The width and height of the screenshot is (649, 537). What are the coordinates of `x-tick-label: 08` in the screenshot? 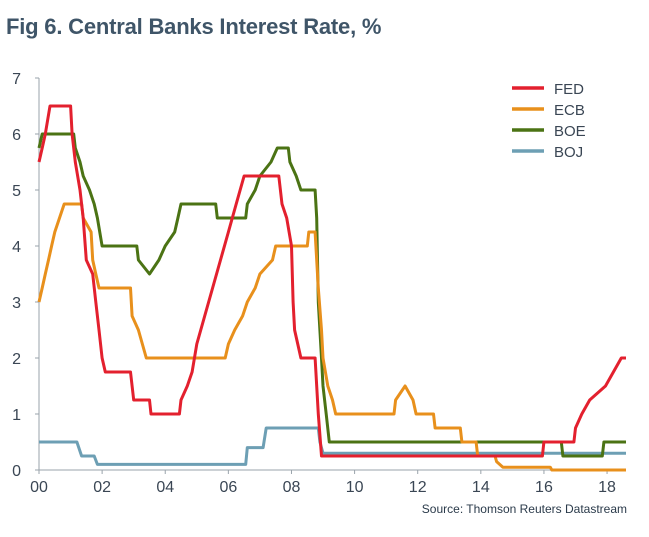 It's located at (292, 487).